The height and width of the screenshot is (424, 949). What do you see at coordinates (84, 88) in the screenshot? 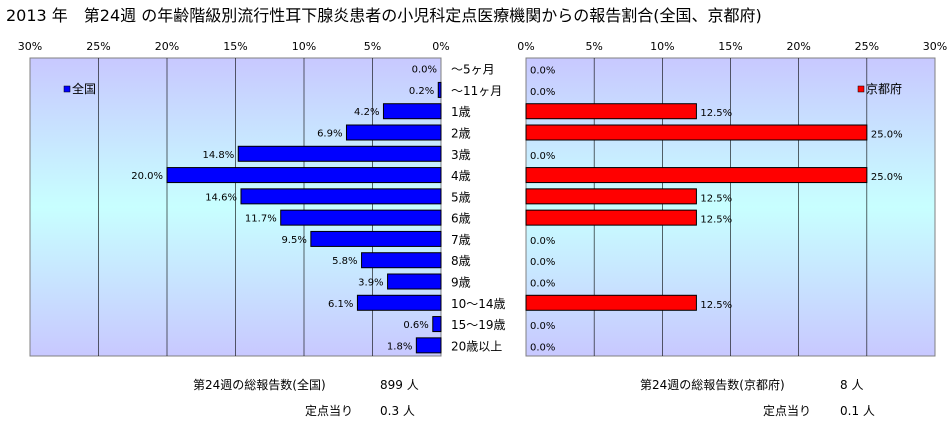
I see `national-legend-label: 全国` at bounding box center [84, 88].